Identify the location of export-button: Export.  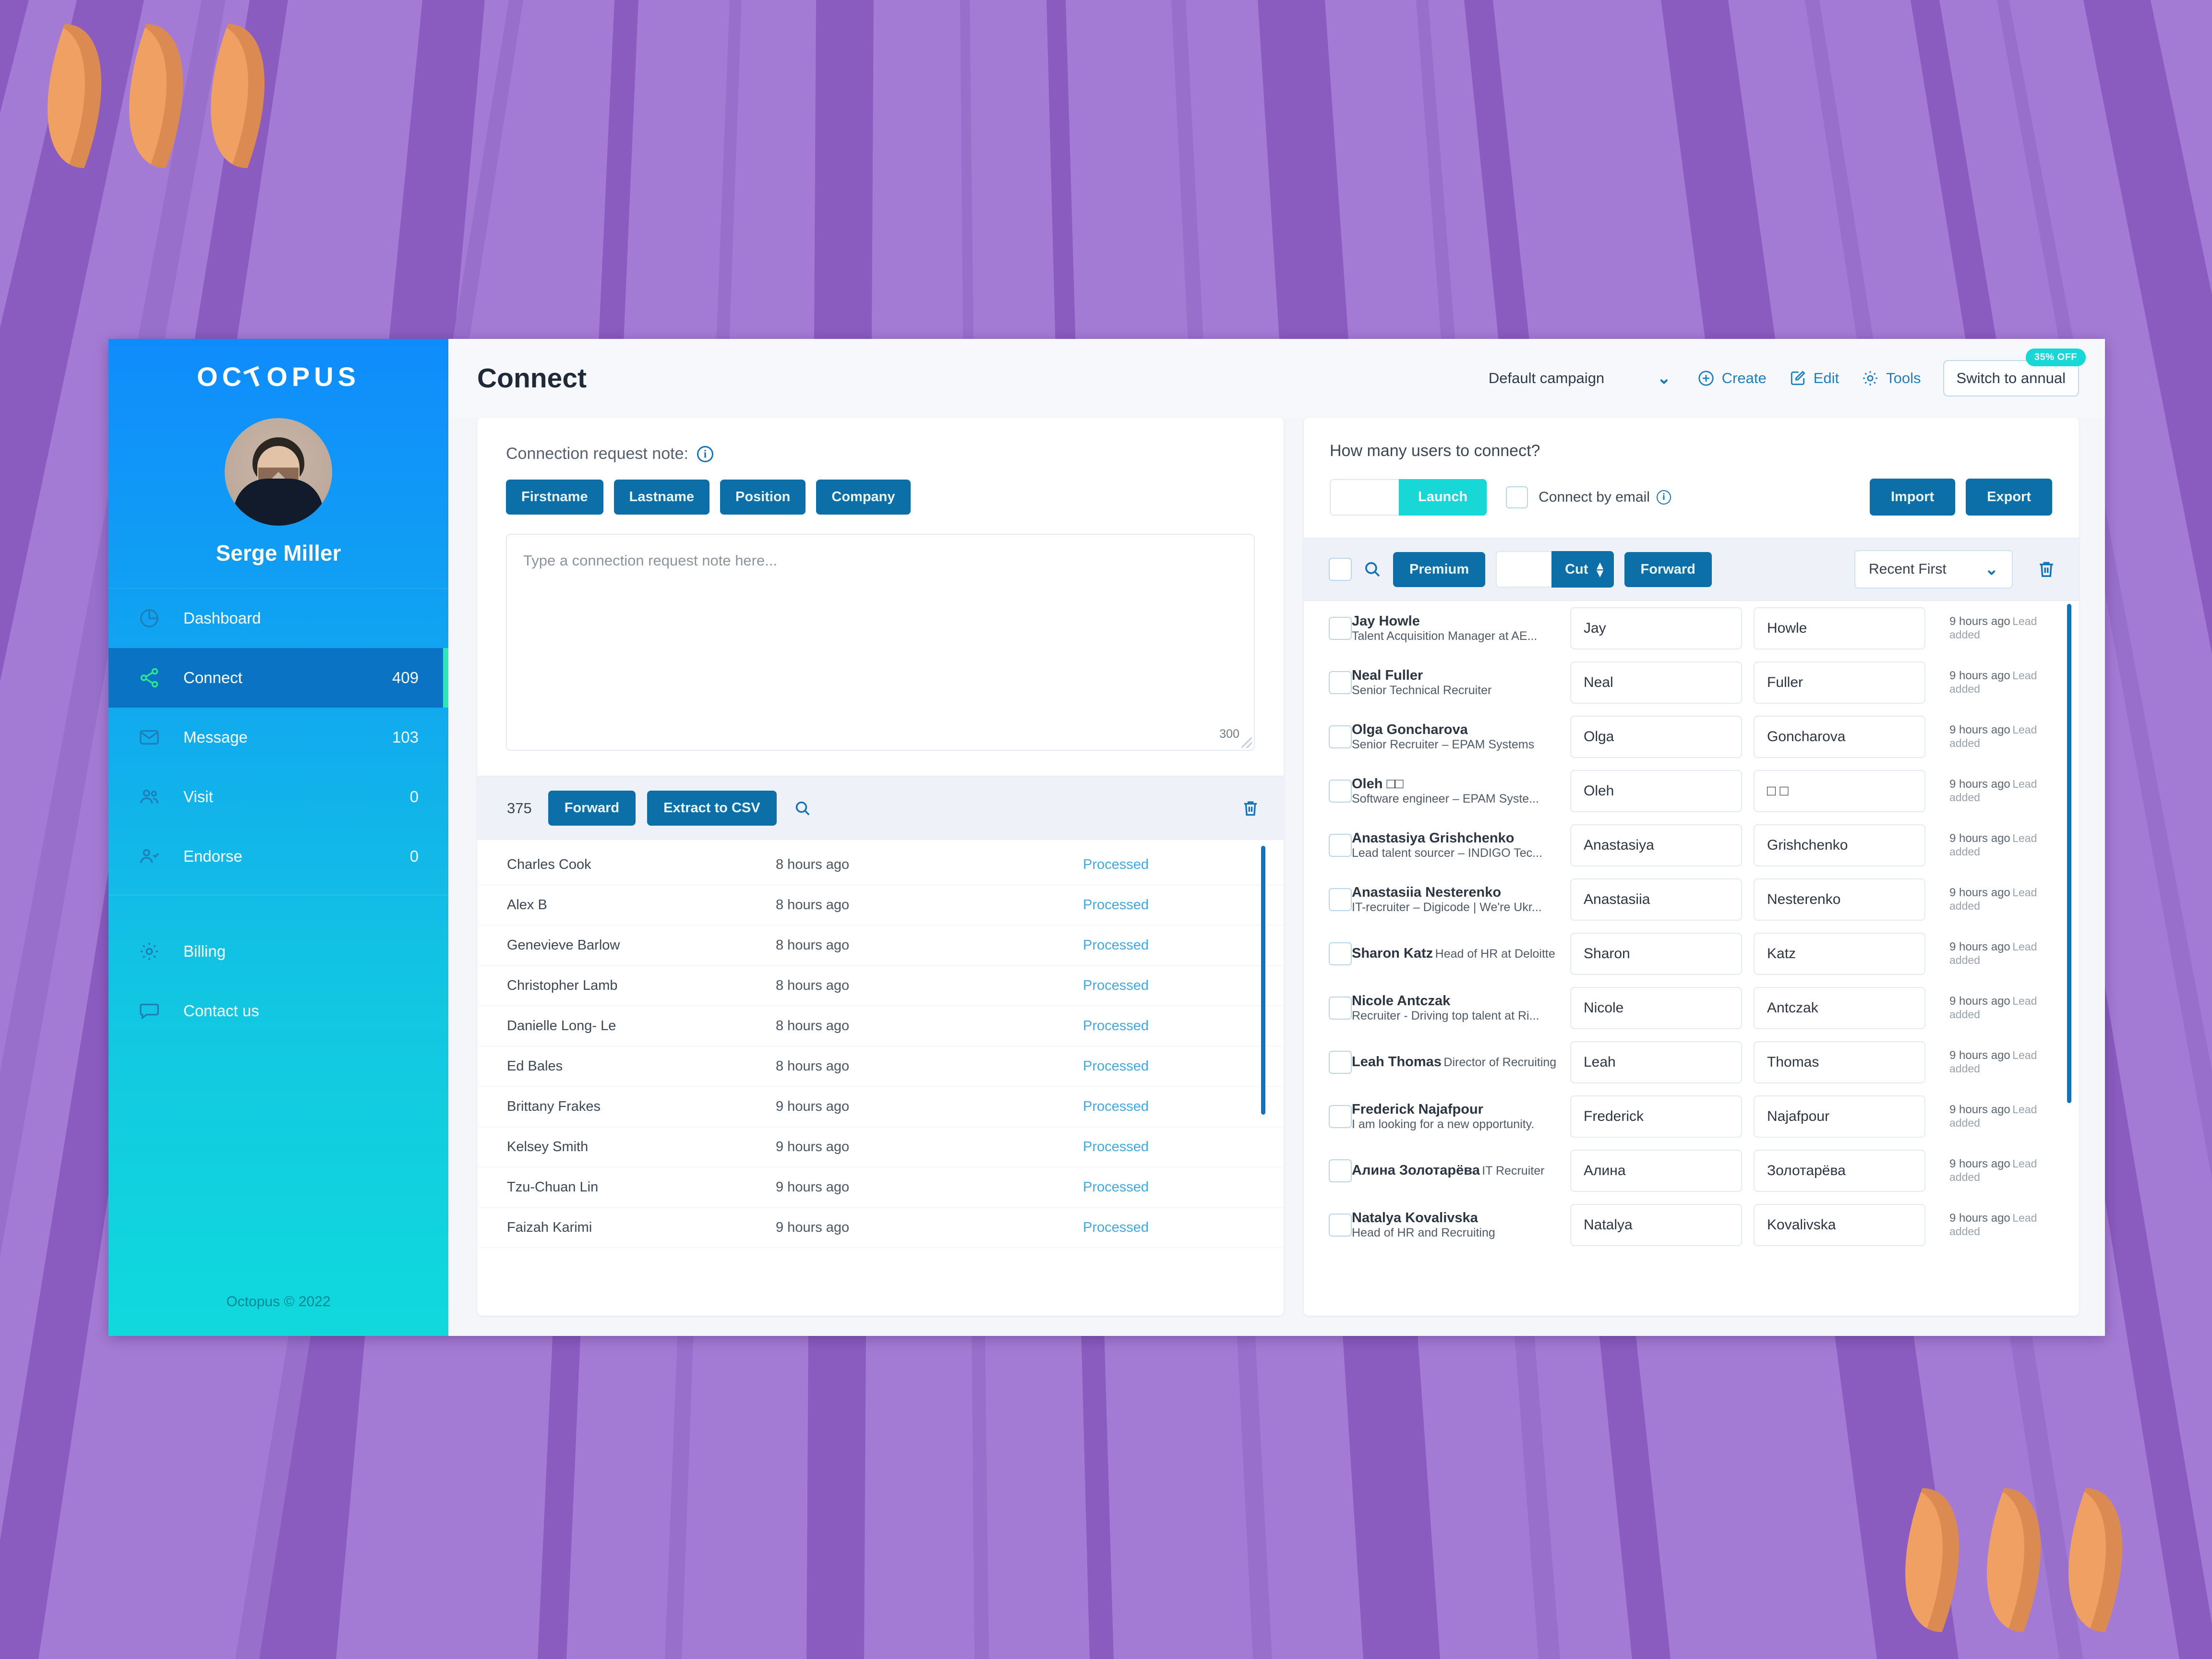
(2009, 497).